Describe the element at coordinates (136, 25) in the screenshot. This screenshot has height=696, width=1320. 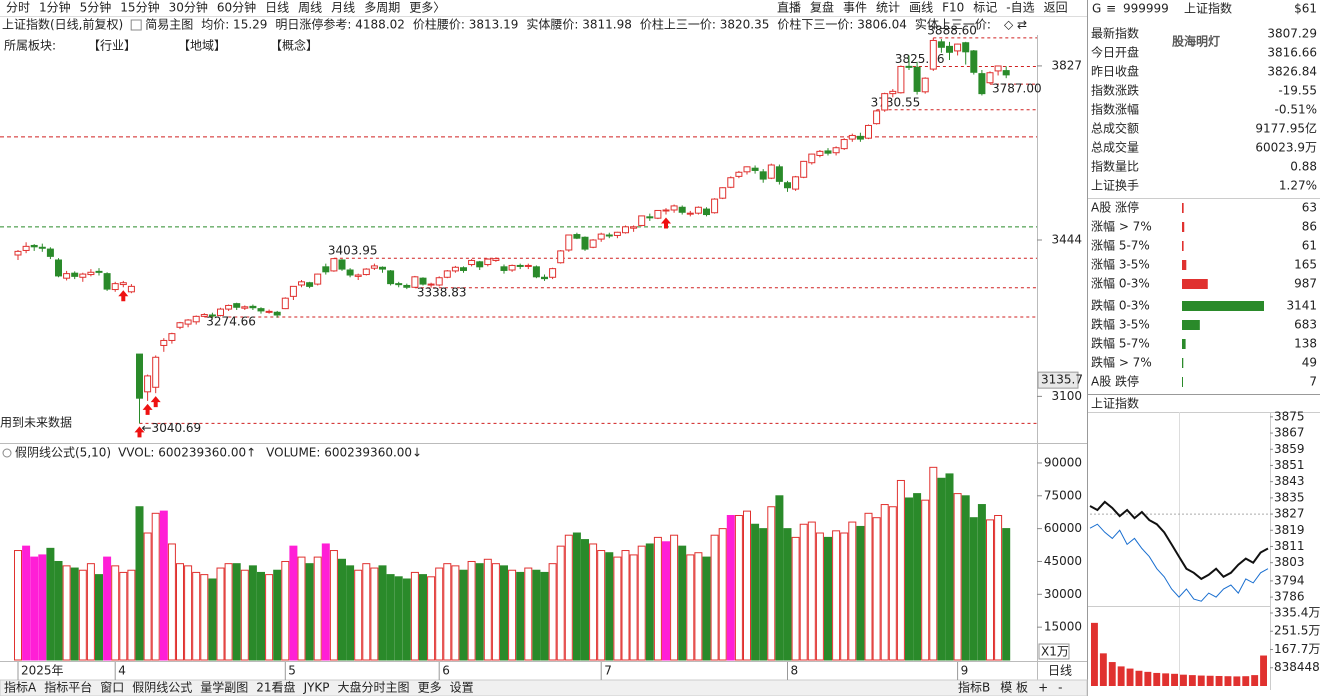
I see `mode-icon` at that location.